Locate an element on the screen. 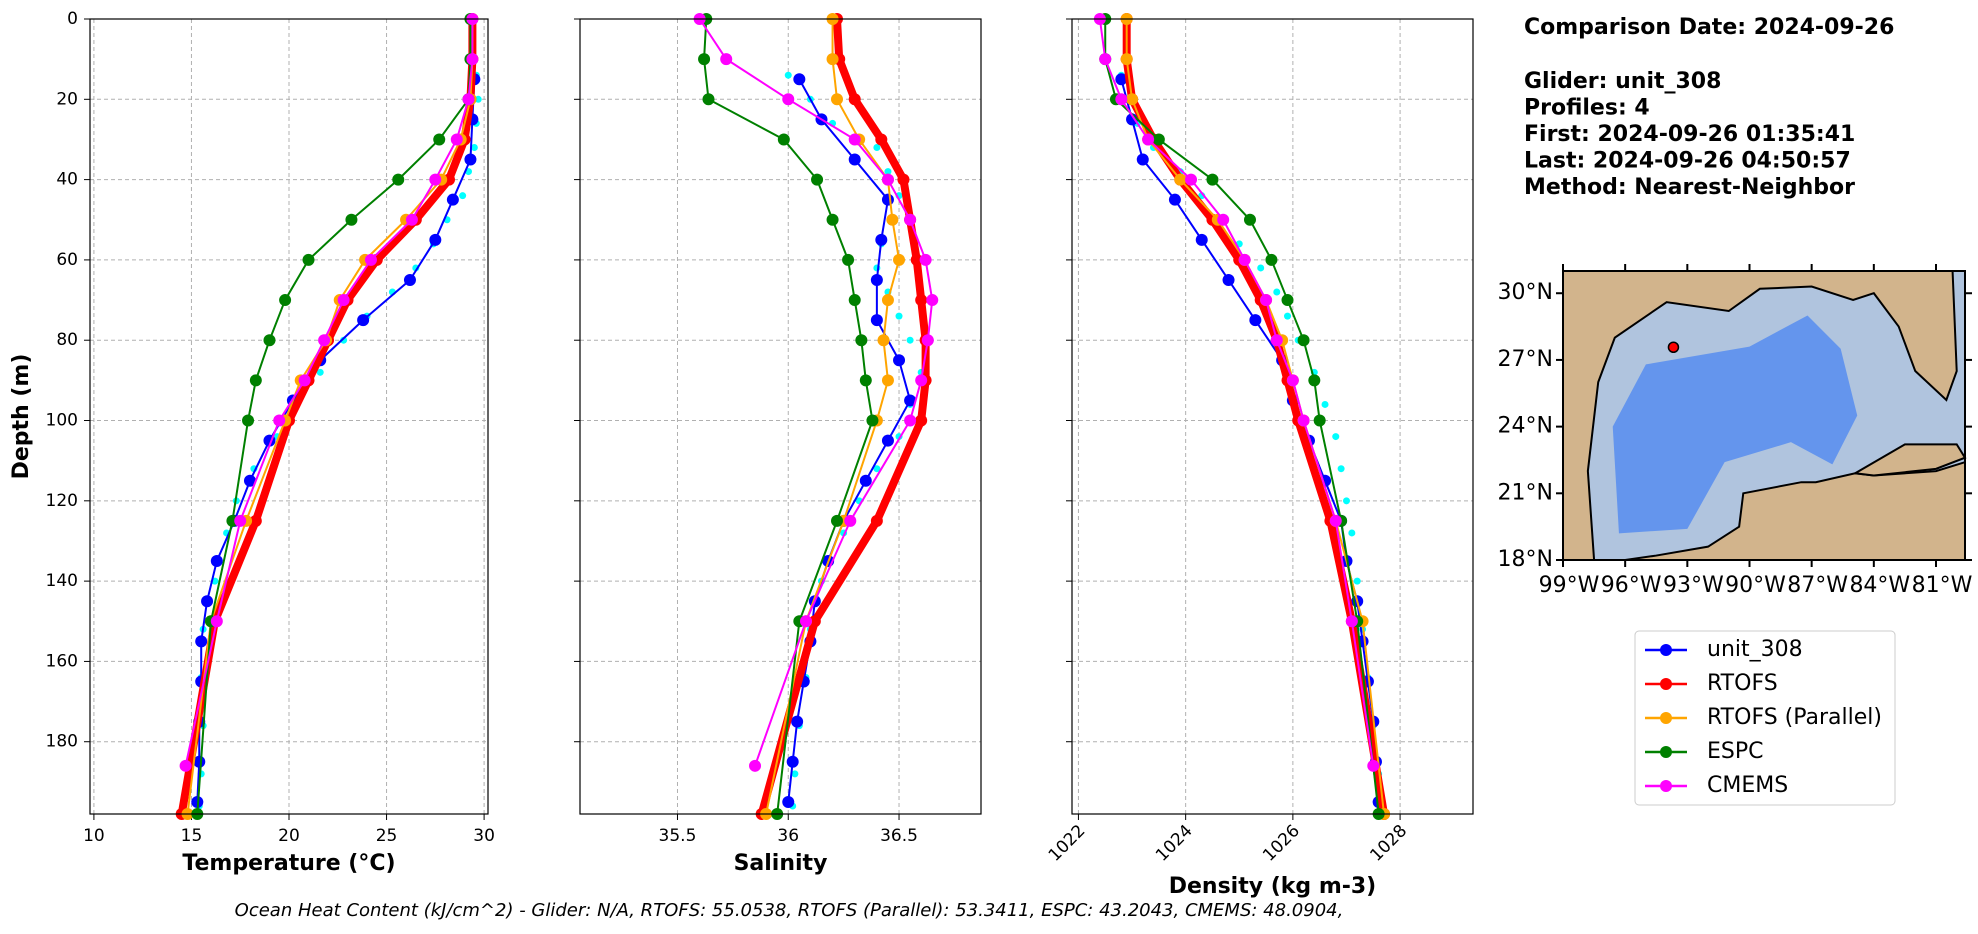 The width and height of the screenshot is (1978, 934). legend-label: RTOFS is located at coordinates (1742, 683).